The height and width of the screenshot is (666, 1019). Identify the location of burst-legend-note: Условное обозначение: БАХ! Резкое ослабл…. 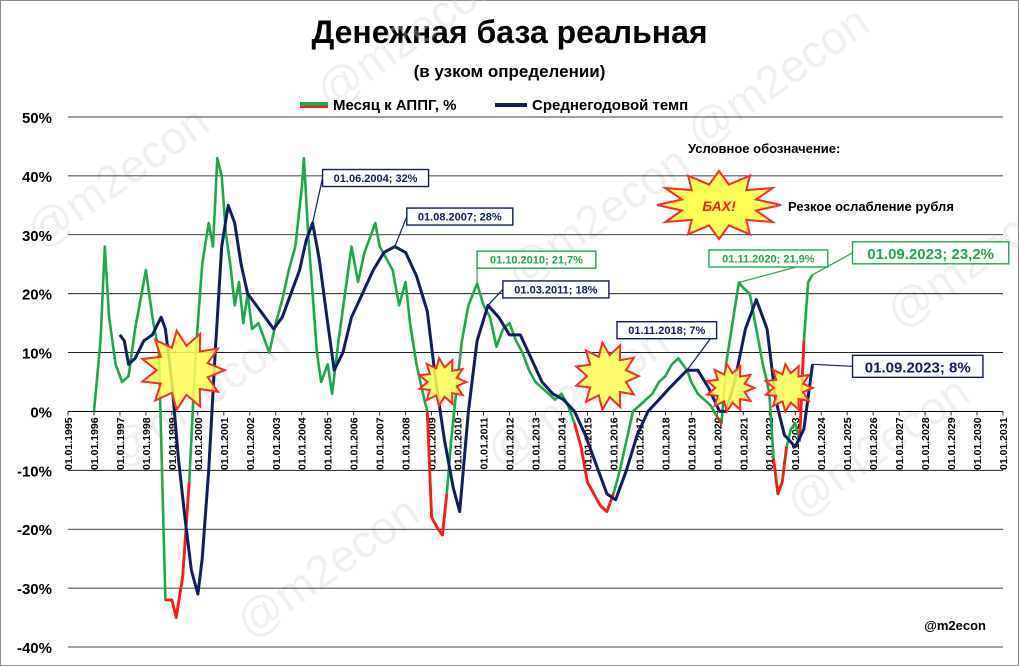
(805, 191).